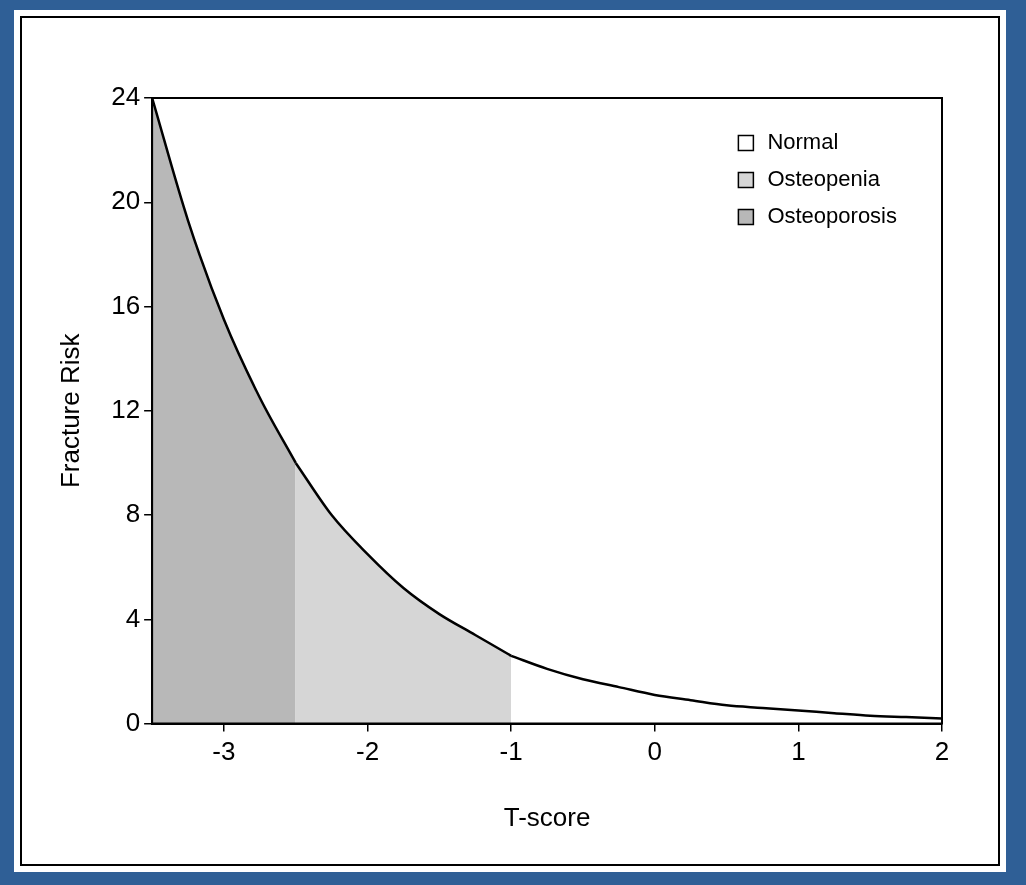  I want to click on legend-label: Osteoporosis, so click(832, 216).